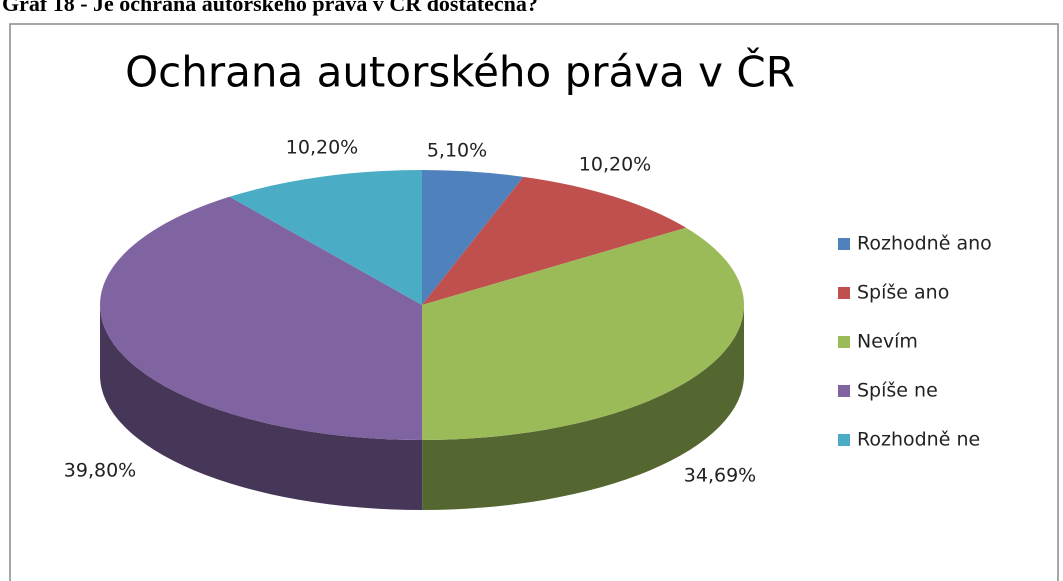 The height and width of the screenshot is (581, 1063). Describe the element at coordinates (924, 244) in the screenshot. I see `legend-label: Rozhodně ano` at that location.